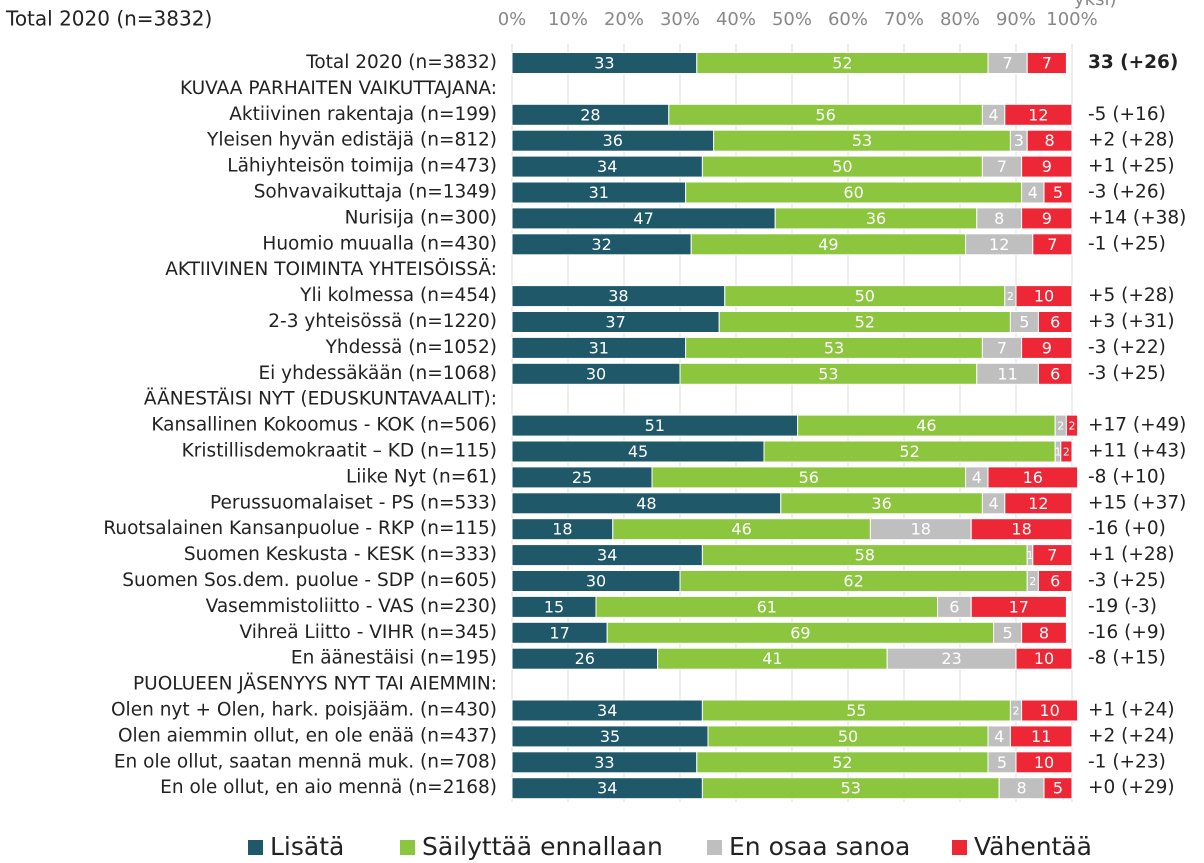 The height and width of the screenshot is (863, 1204). What do you see at coordinates (585, 658) in the screenshot?
I see `value-label: 26` at bounding box center [585, 658].